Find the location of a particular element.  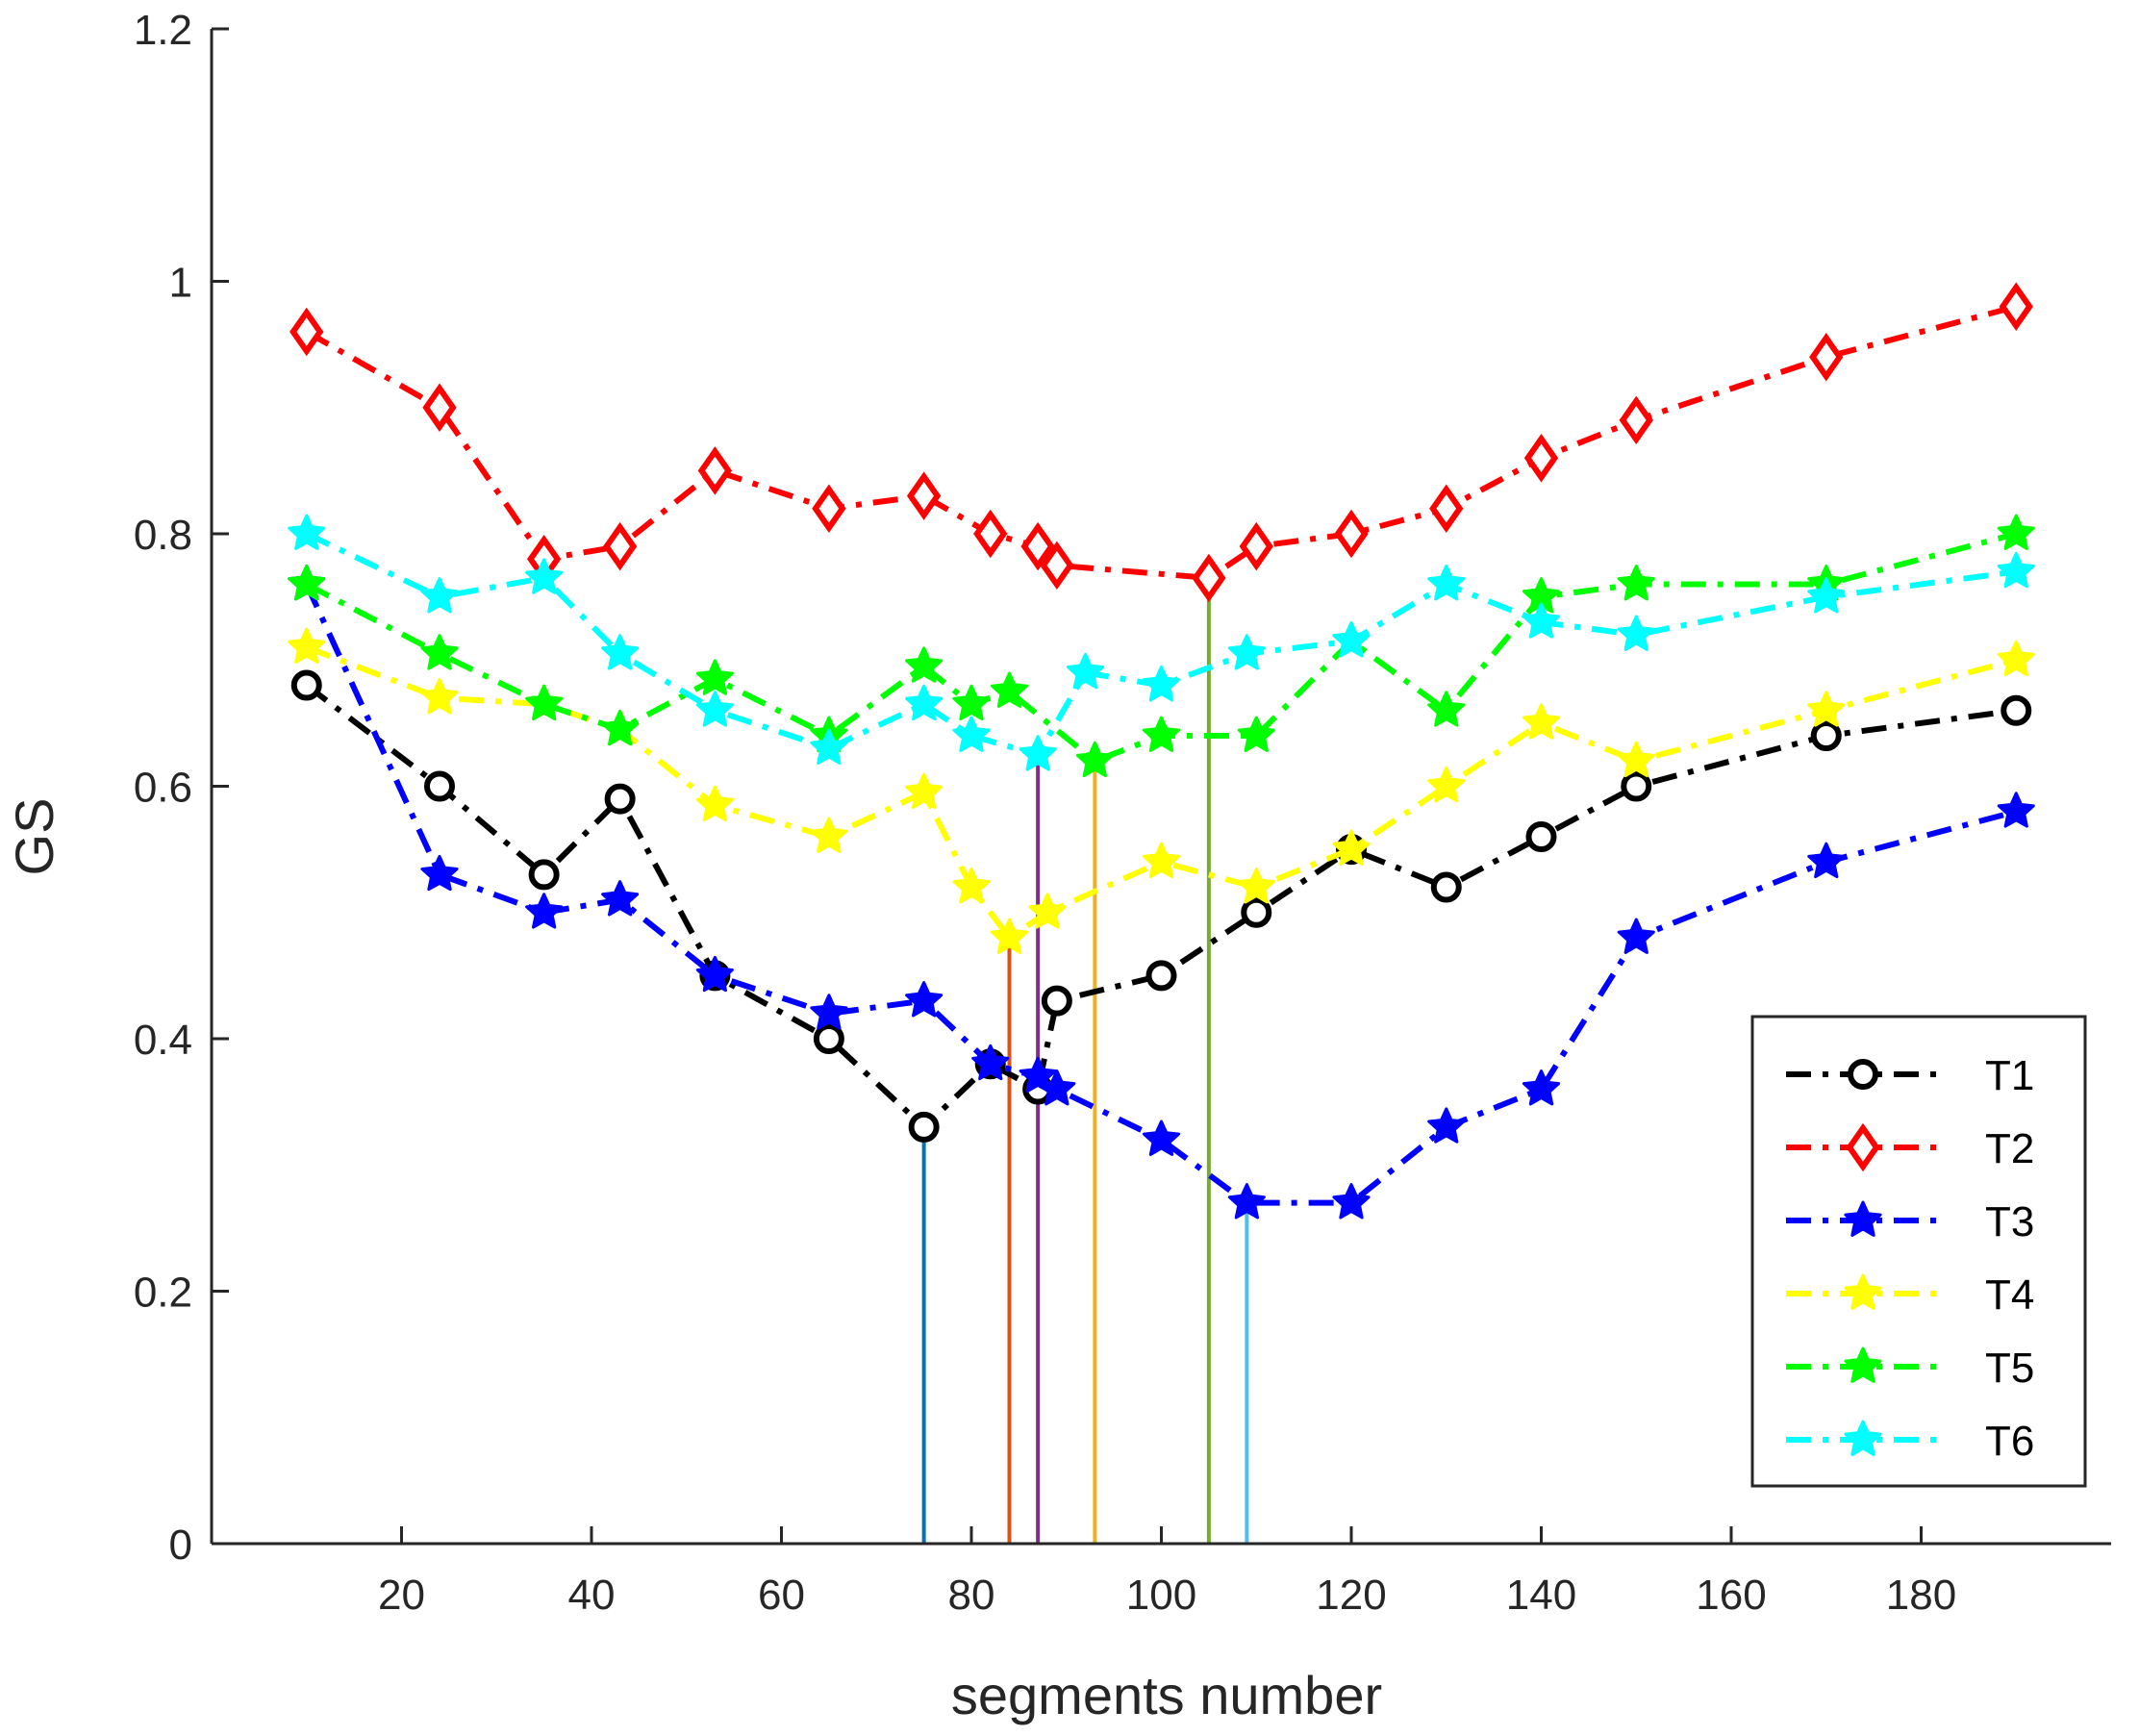

legend-label: T1 is located at coordinates (2009, 1075).